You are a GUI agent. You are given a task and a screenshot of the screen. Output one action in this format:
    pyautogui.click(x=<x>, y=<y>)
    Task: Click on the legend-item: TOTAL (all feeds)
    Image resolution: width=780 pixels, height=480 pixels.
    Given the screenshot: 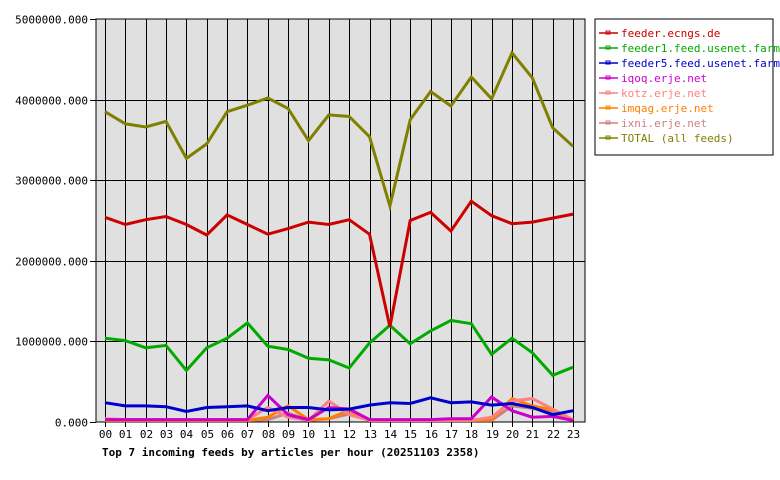 What is the action you would take?
    pyautogui.click(x=666, y=138)
    